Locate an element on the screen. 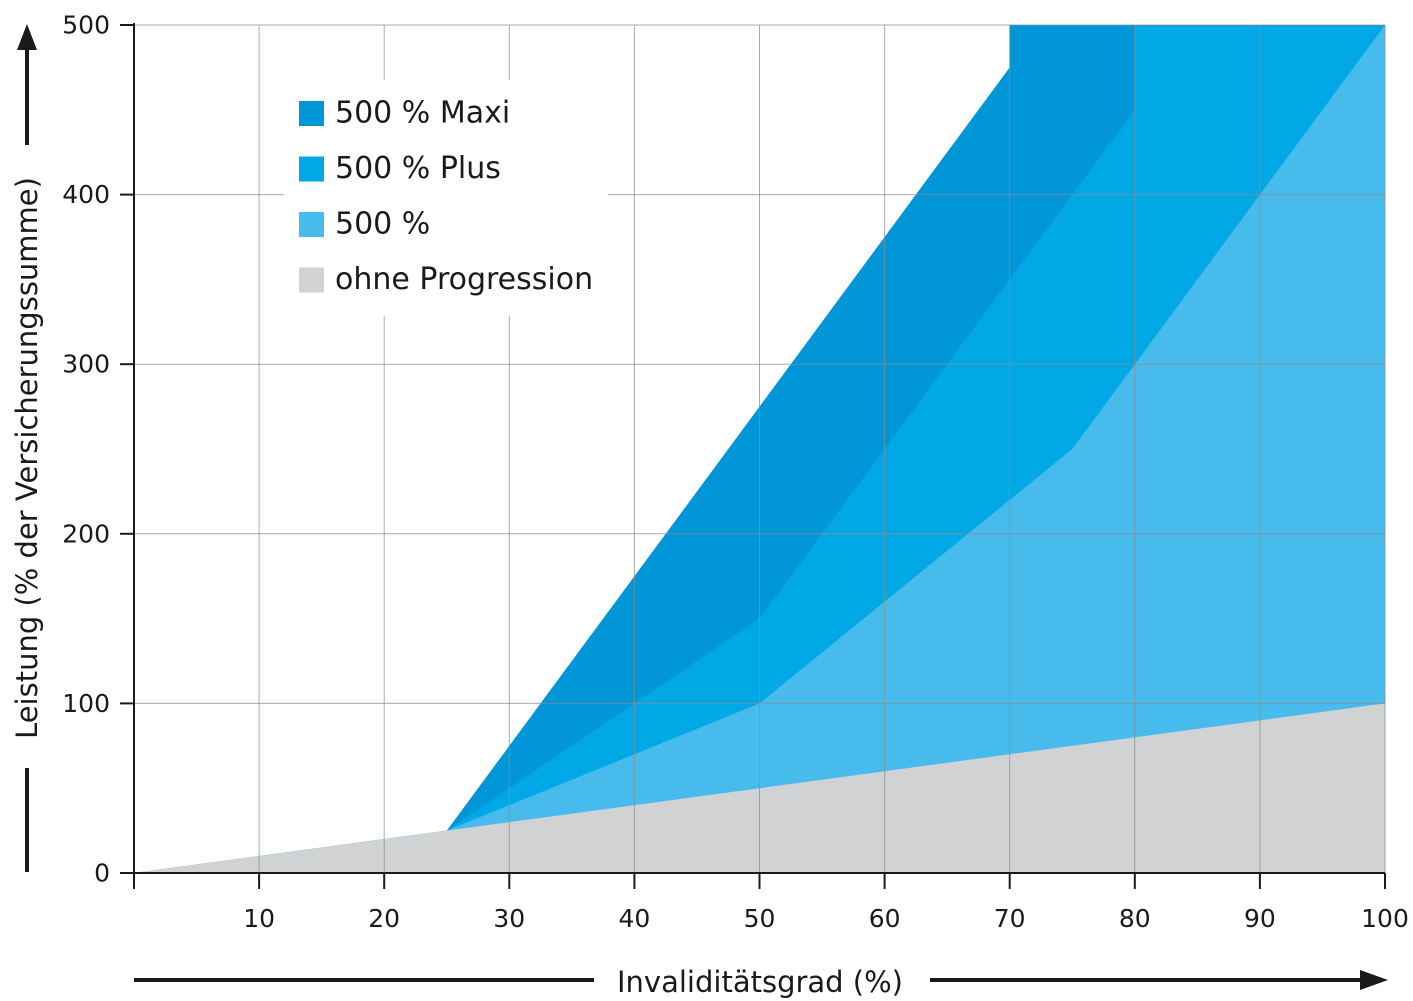 This screenshot has height=1001, width=1413. legend-label: 500 % is located at coordinates (382, 224).